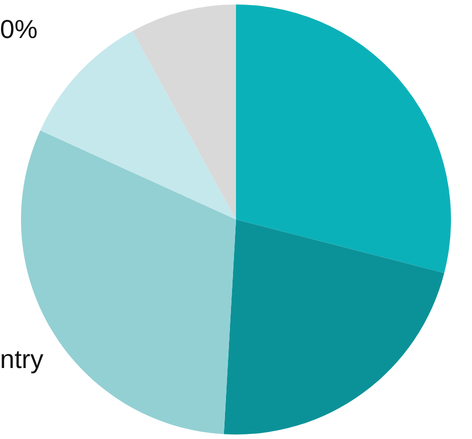  I want to click on text: ntry, so click(22, 359).